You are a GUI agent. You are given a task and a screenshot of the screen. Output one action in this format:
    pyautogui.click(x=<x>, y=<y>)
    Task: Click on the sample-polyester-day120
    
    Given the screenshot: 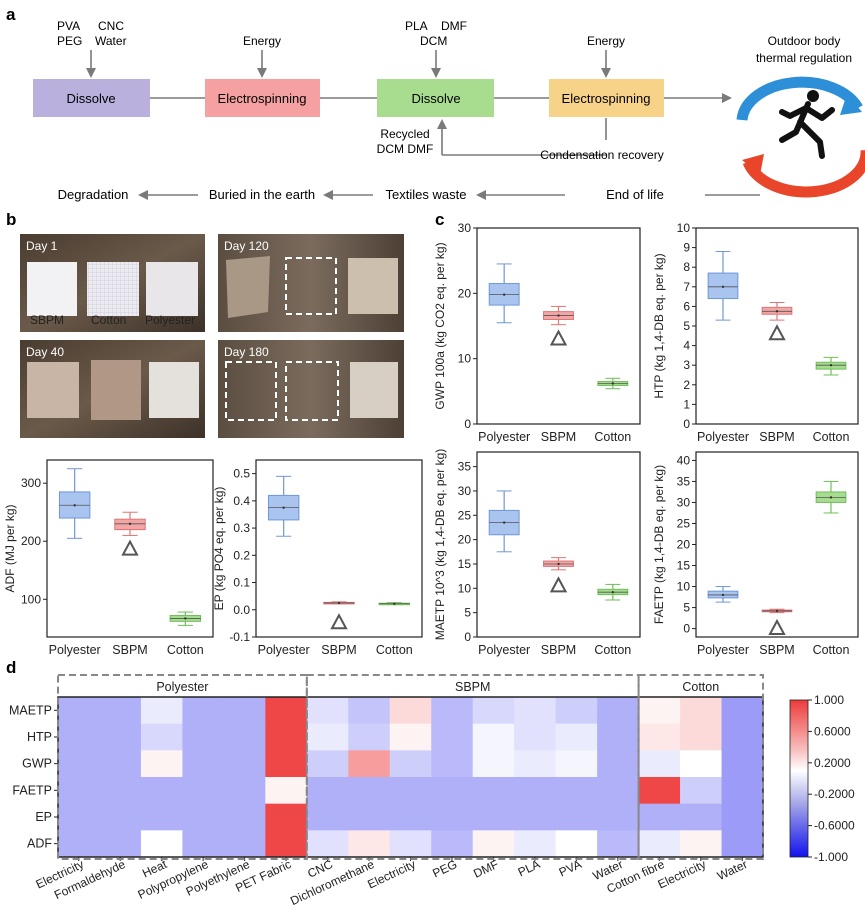 What is the action you would take?
    pyautogui.click(x=373, y=286)
    